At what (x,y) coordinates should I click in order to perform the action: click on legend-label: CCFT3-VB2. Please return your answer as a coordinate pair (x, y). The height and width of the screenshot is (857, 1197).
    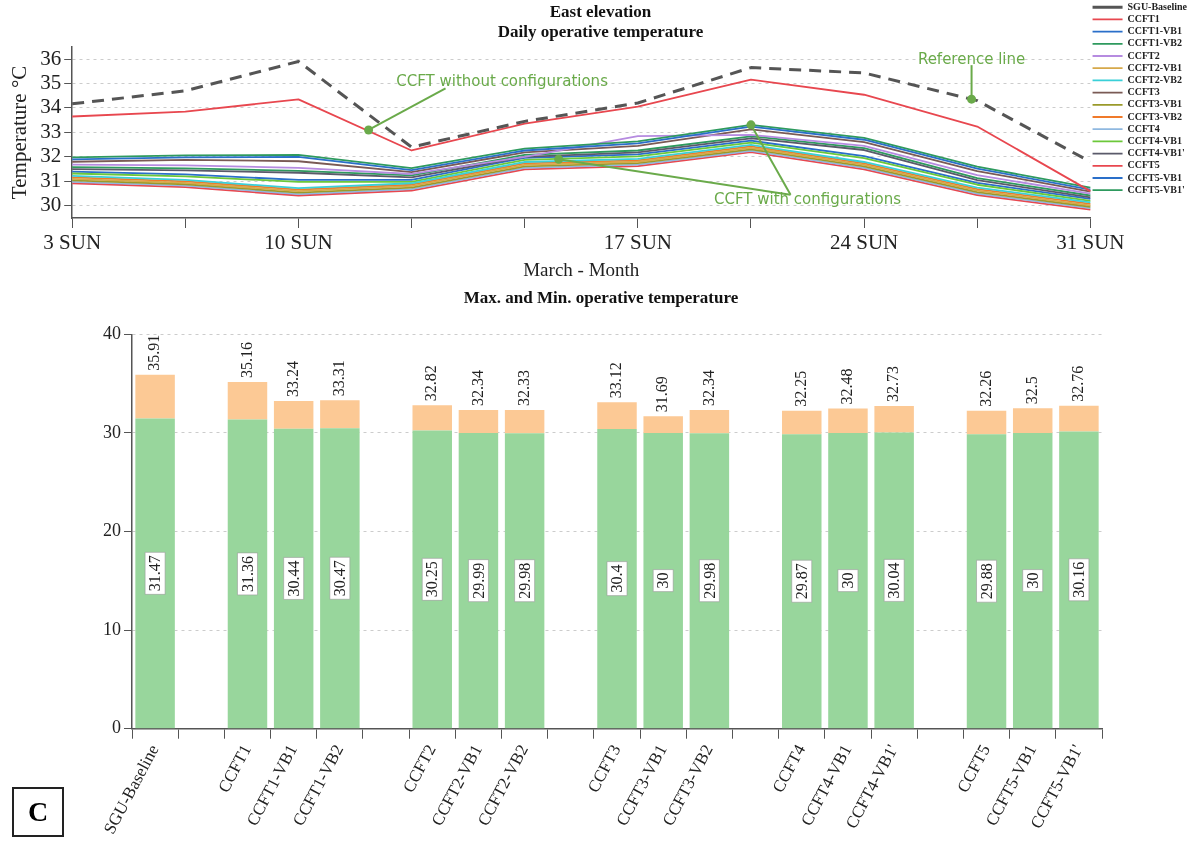
    Looking at the image, I should click on (1154, 116).